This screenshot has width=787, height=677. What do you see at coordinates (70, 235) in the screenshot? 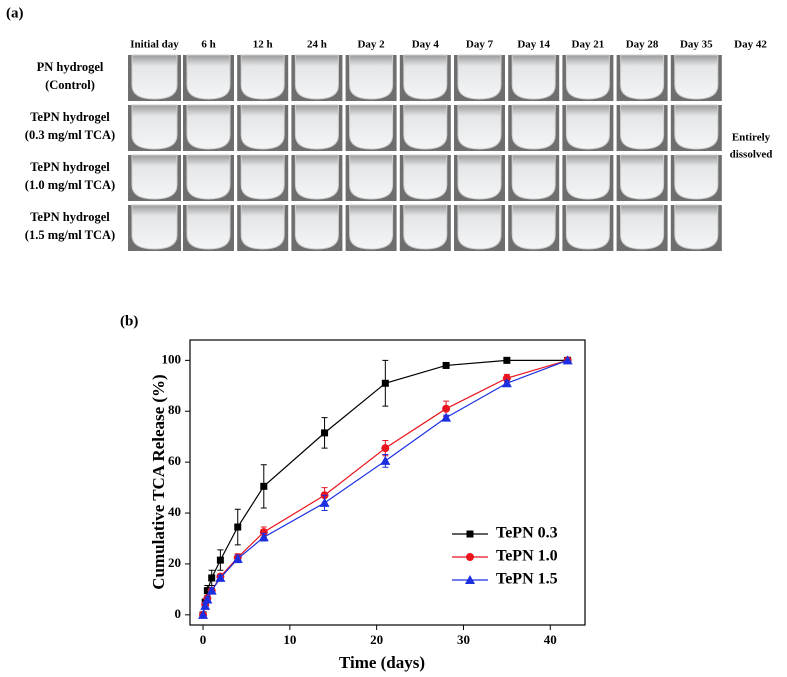
I see `row-label: (1.5 mg/ml TCA)` at bounding box center [70, 235].